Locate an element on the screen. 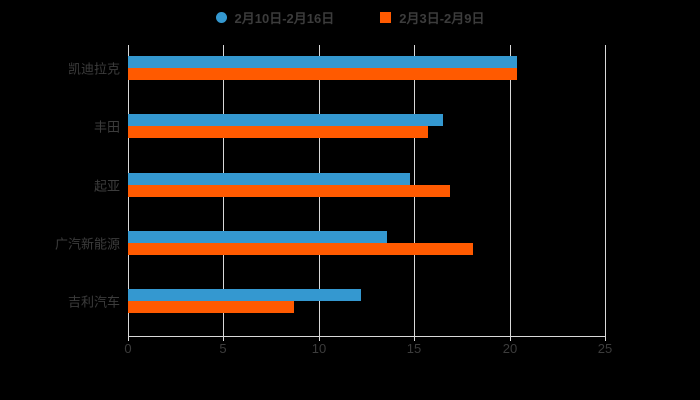 Image resolution: width=700 pixels, height=400 pixels. y-axis-labels: 凯迪拉克 丰田 起亚 广汽新能源 吉利汽车 is located at coordinates (60, 190).